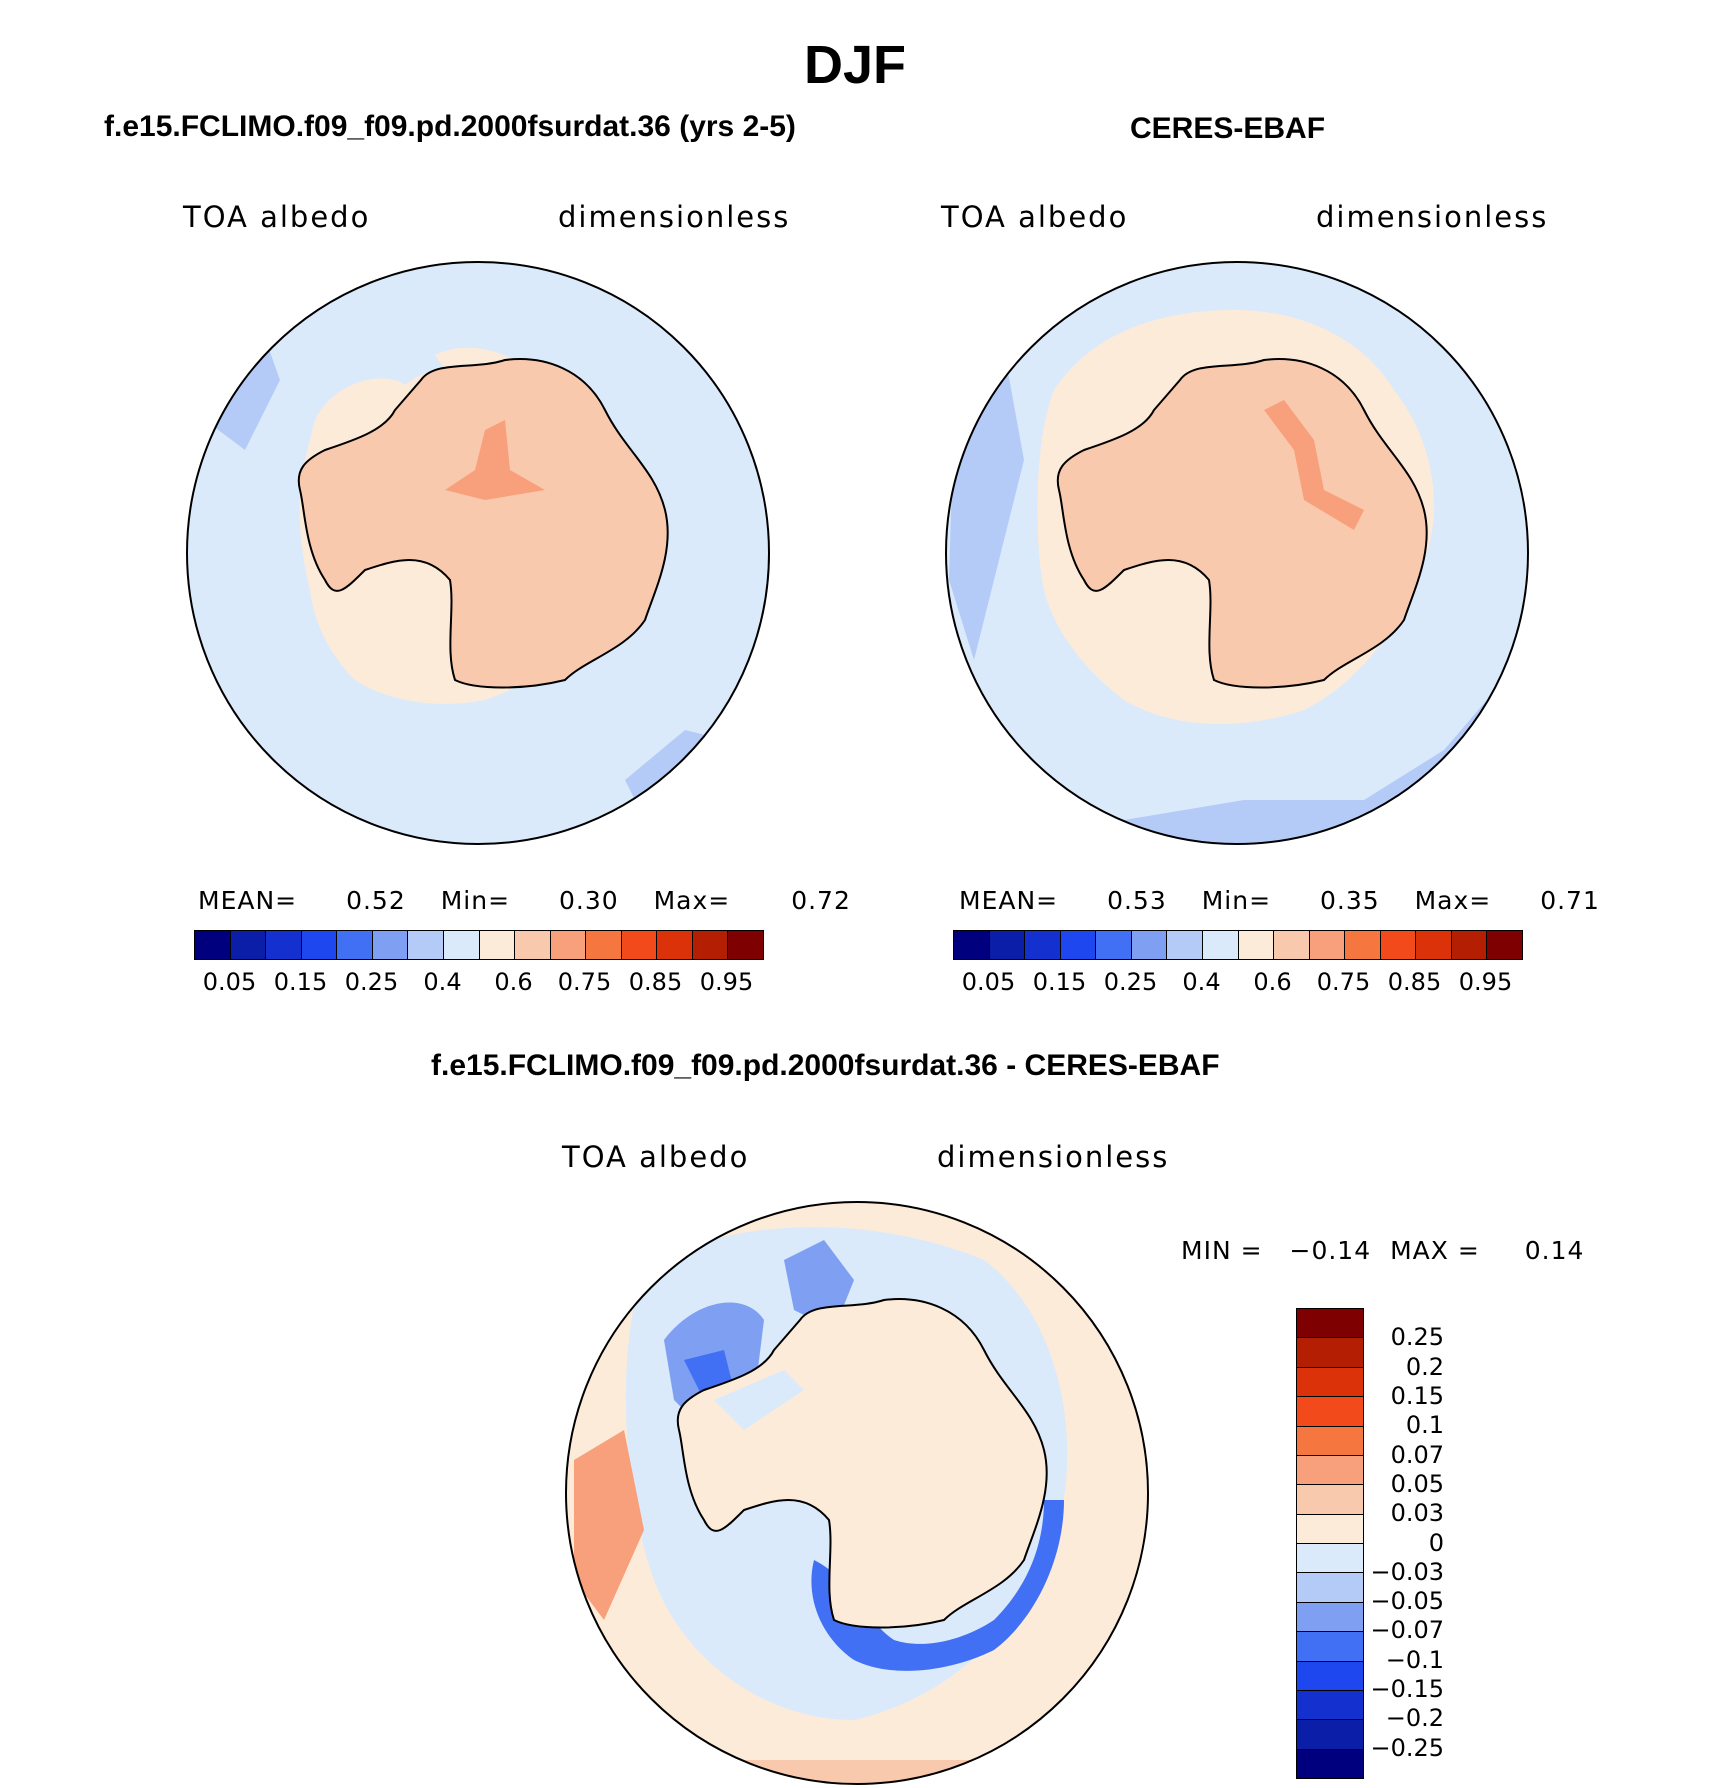  What do you see at coordinates (1407, 1571) in the screenshot?
I see `colorbar-tick-label: −0.03` at bounding box center [1407, 1571].